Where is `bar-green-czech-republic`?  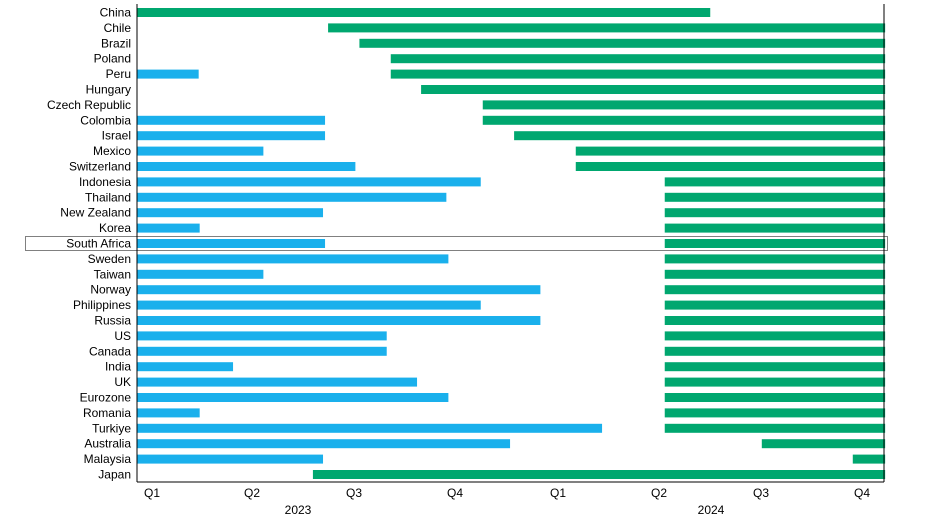
bar-green-czech-republic is located at coordinates (684, 105).